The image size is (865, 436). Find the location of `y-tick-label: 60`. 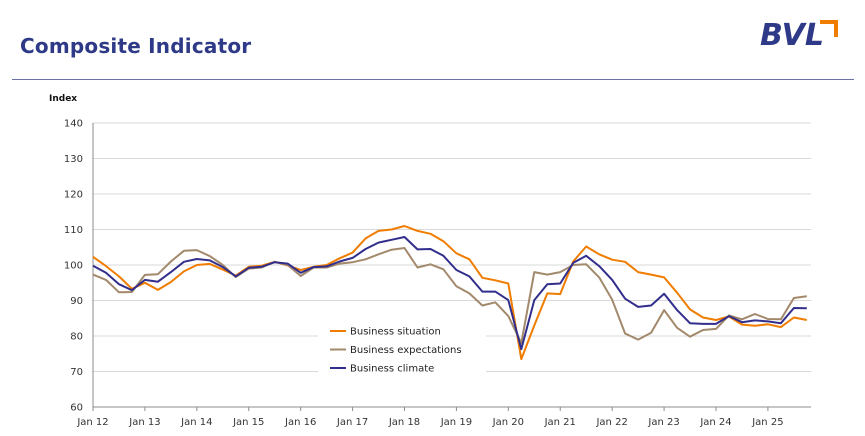

y-tick-label: 60 is located at coordinates (76, 408).